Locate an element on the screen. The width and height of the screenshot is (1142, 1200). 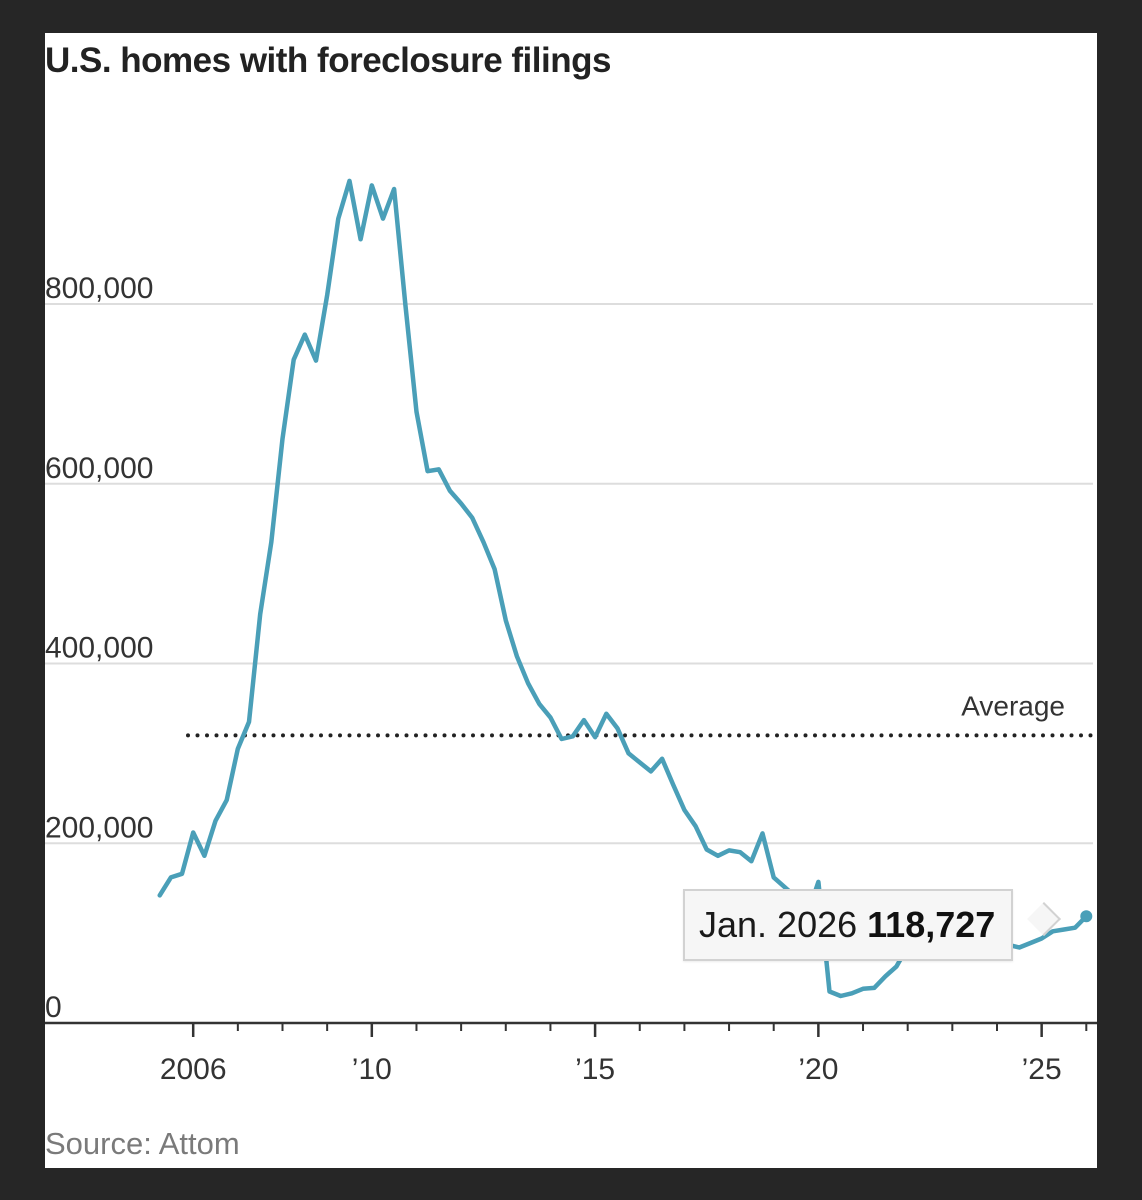
chart-title: U.S. homes with foreclosure filings is located at coordinates (328, 60).